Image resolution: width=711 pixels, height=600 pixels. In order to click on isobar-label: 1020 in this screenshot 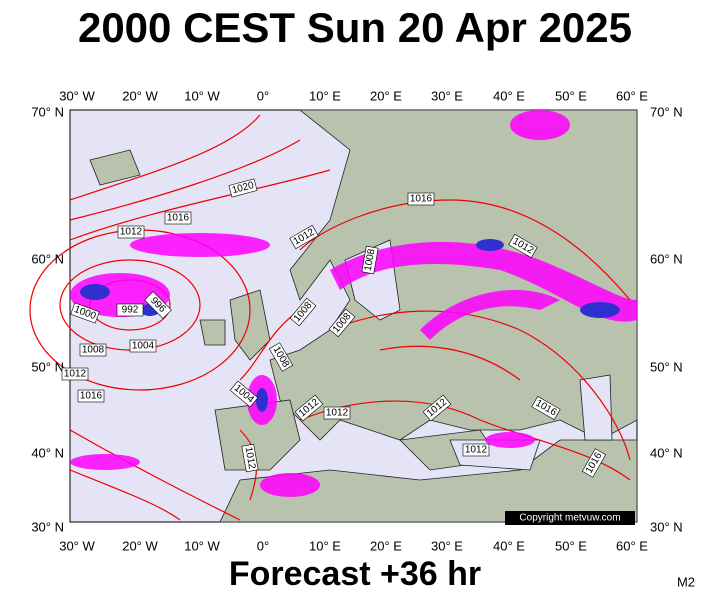, I will do `click(243, 188)`.